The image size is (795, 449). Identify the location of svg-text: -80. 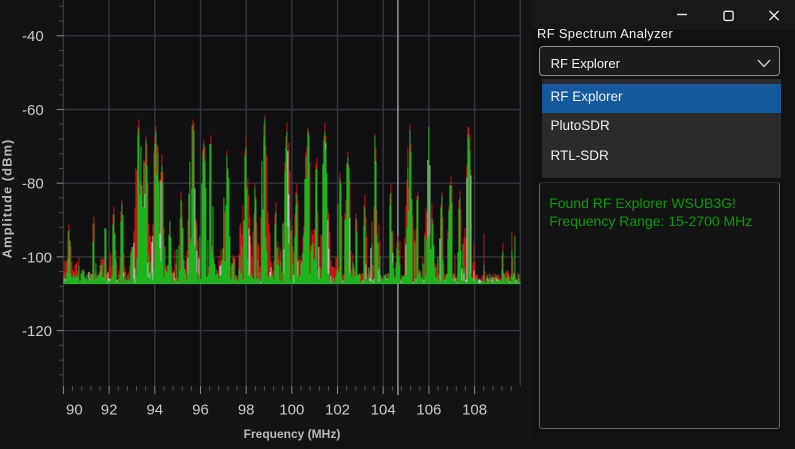
(33, 184).